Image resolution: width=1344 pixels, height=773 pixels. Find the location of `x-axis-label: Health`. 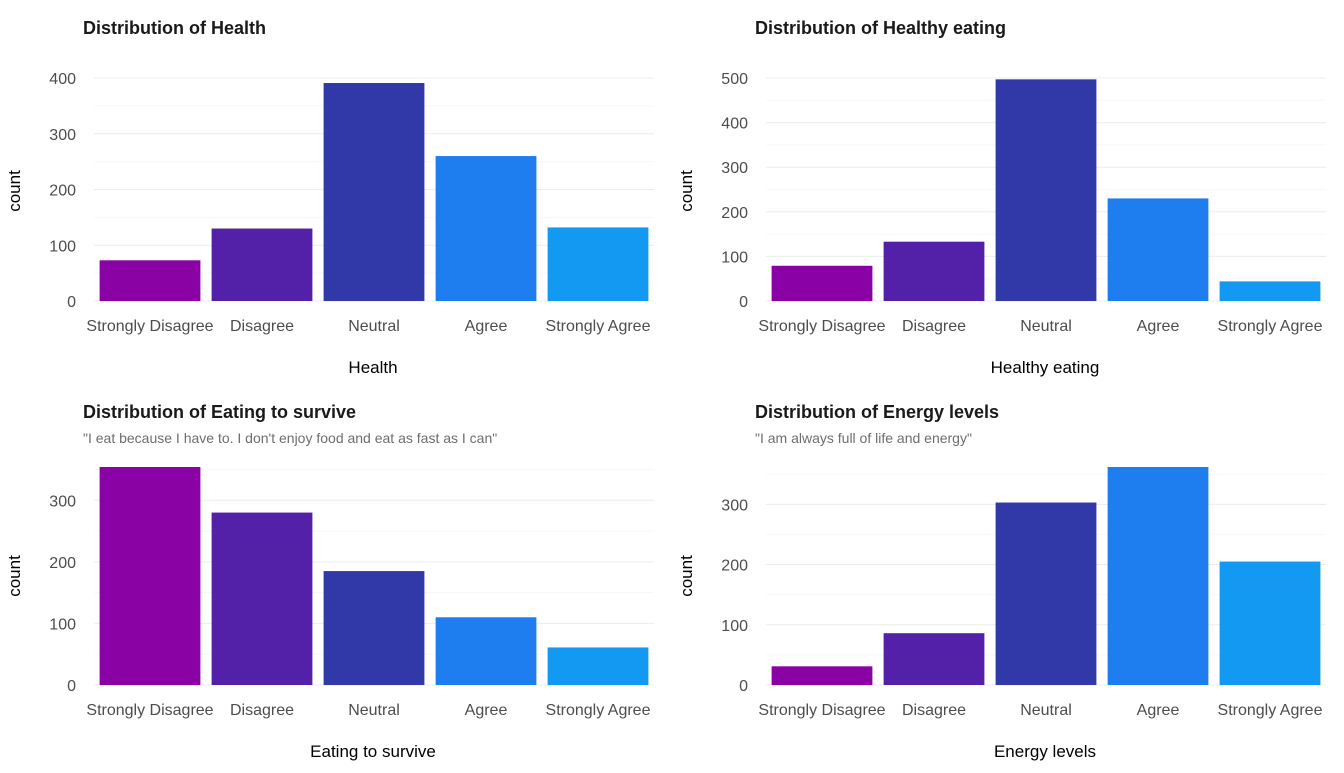

x-axis-label: Health is located at coordinates (372, 367).